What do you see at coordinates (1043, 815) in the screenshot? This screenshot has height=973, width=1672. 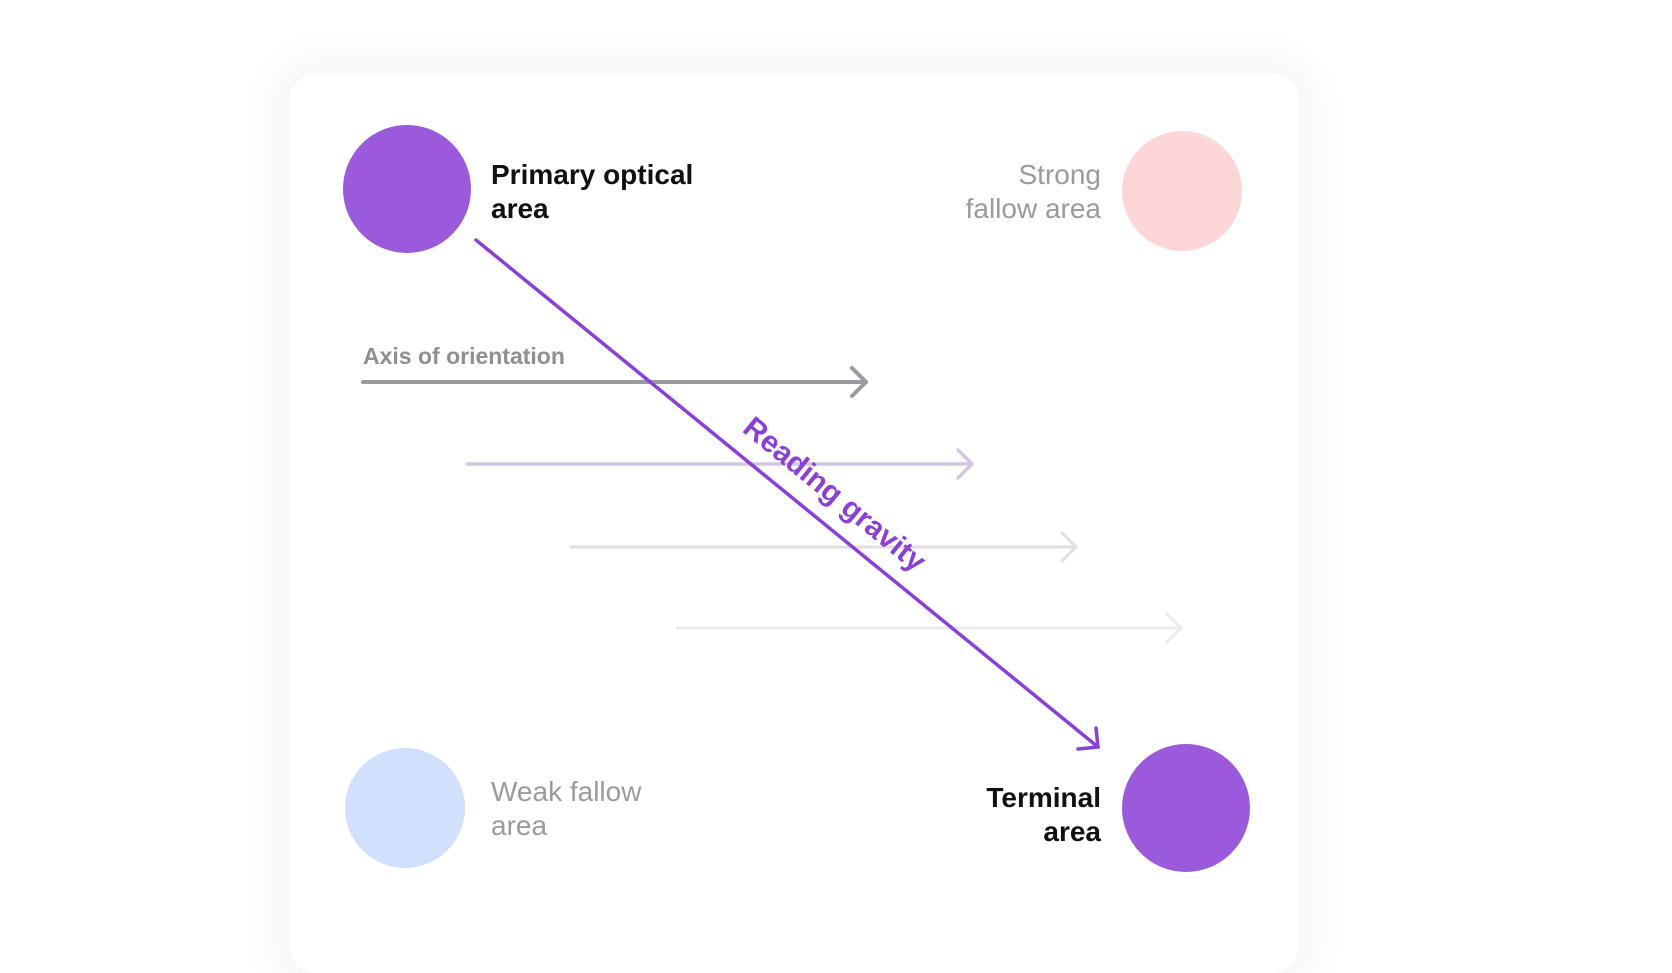 I see `terminal-area-label: Terminal area` at bounding box center [1043, 815].